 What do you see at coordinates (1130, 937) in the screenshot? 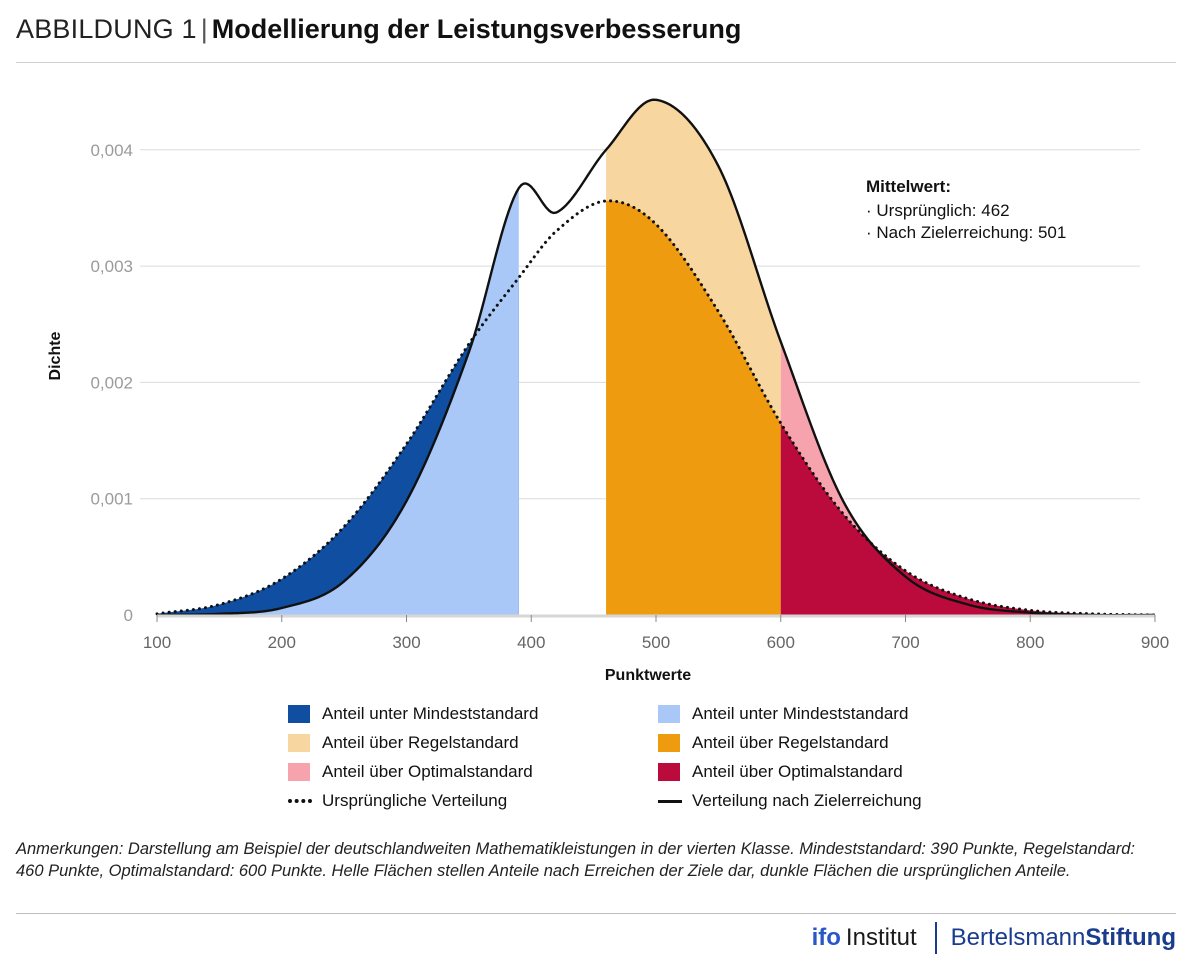
I see `bertelsmann-wordmark-bold: Stiftung` at bounding box center [1130, 937].